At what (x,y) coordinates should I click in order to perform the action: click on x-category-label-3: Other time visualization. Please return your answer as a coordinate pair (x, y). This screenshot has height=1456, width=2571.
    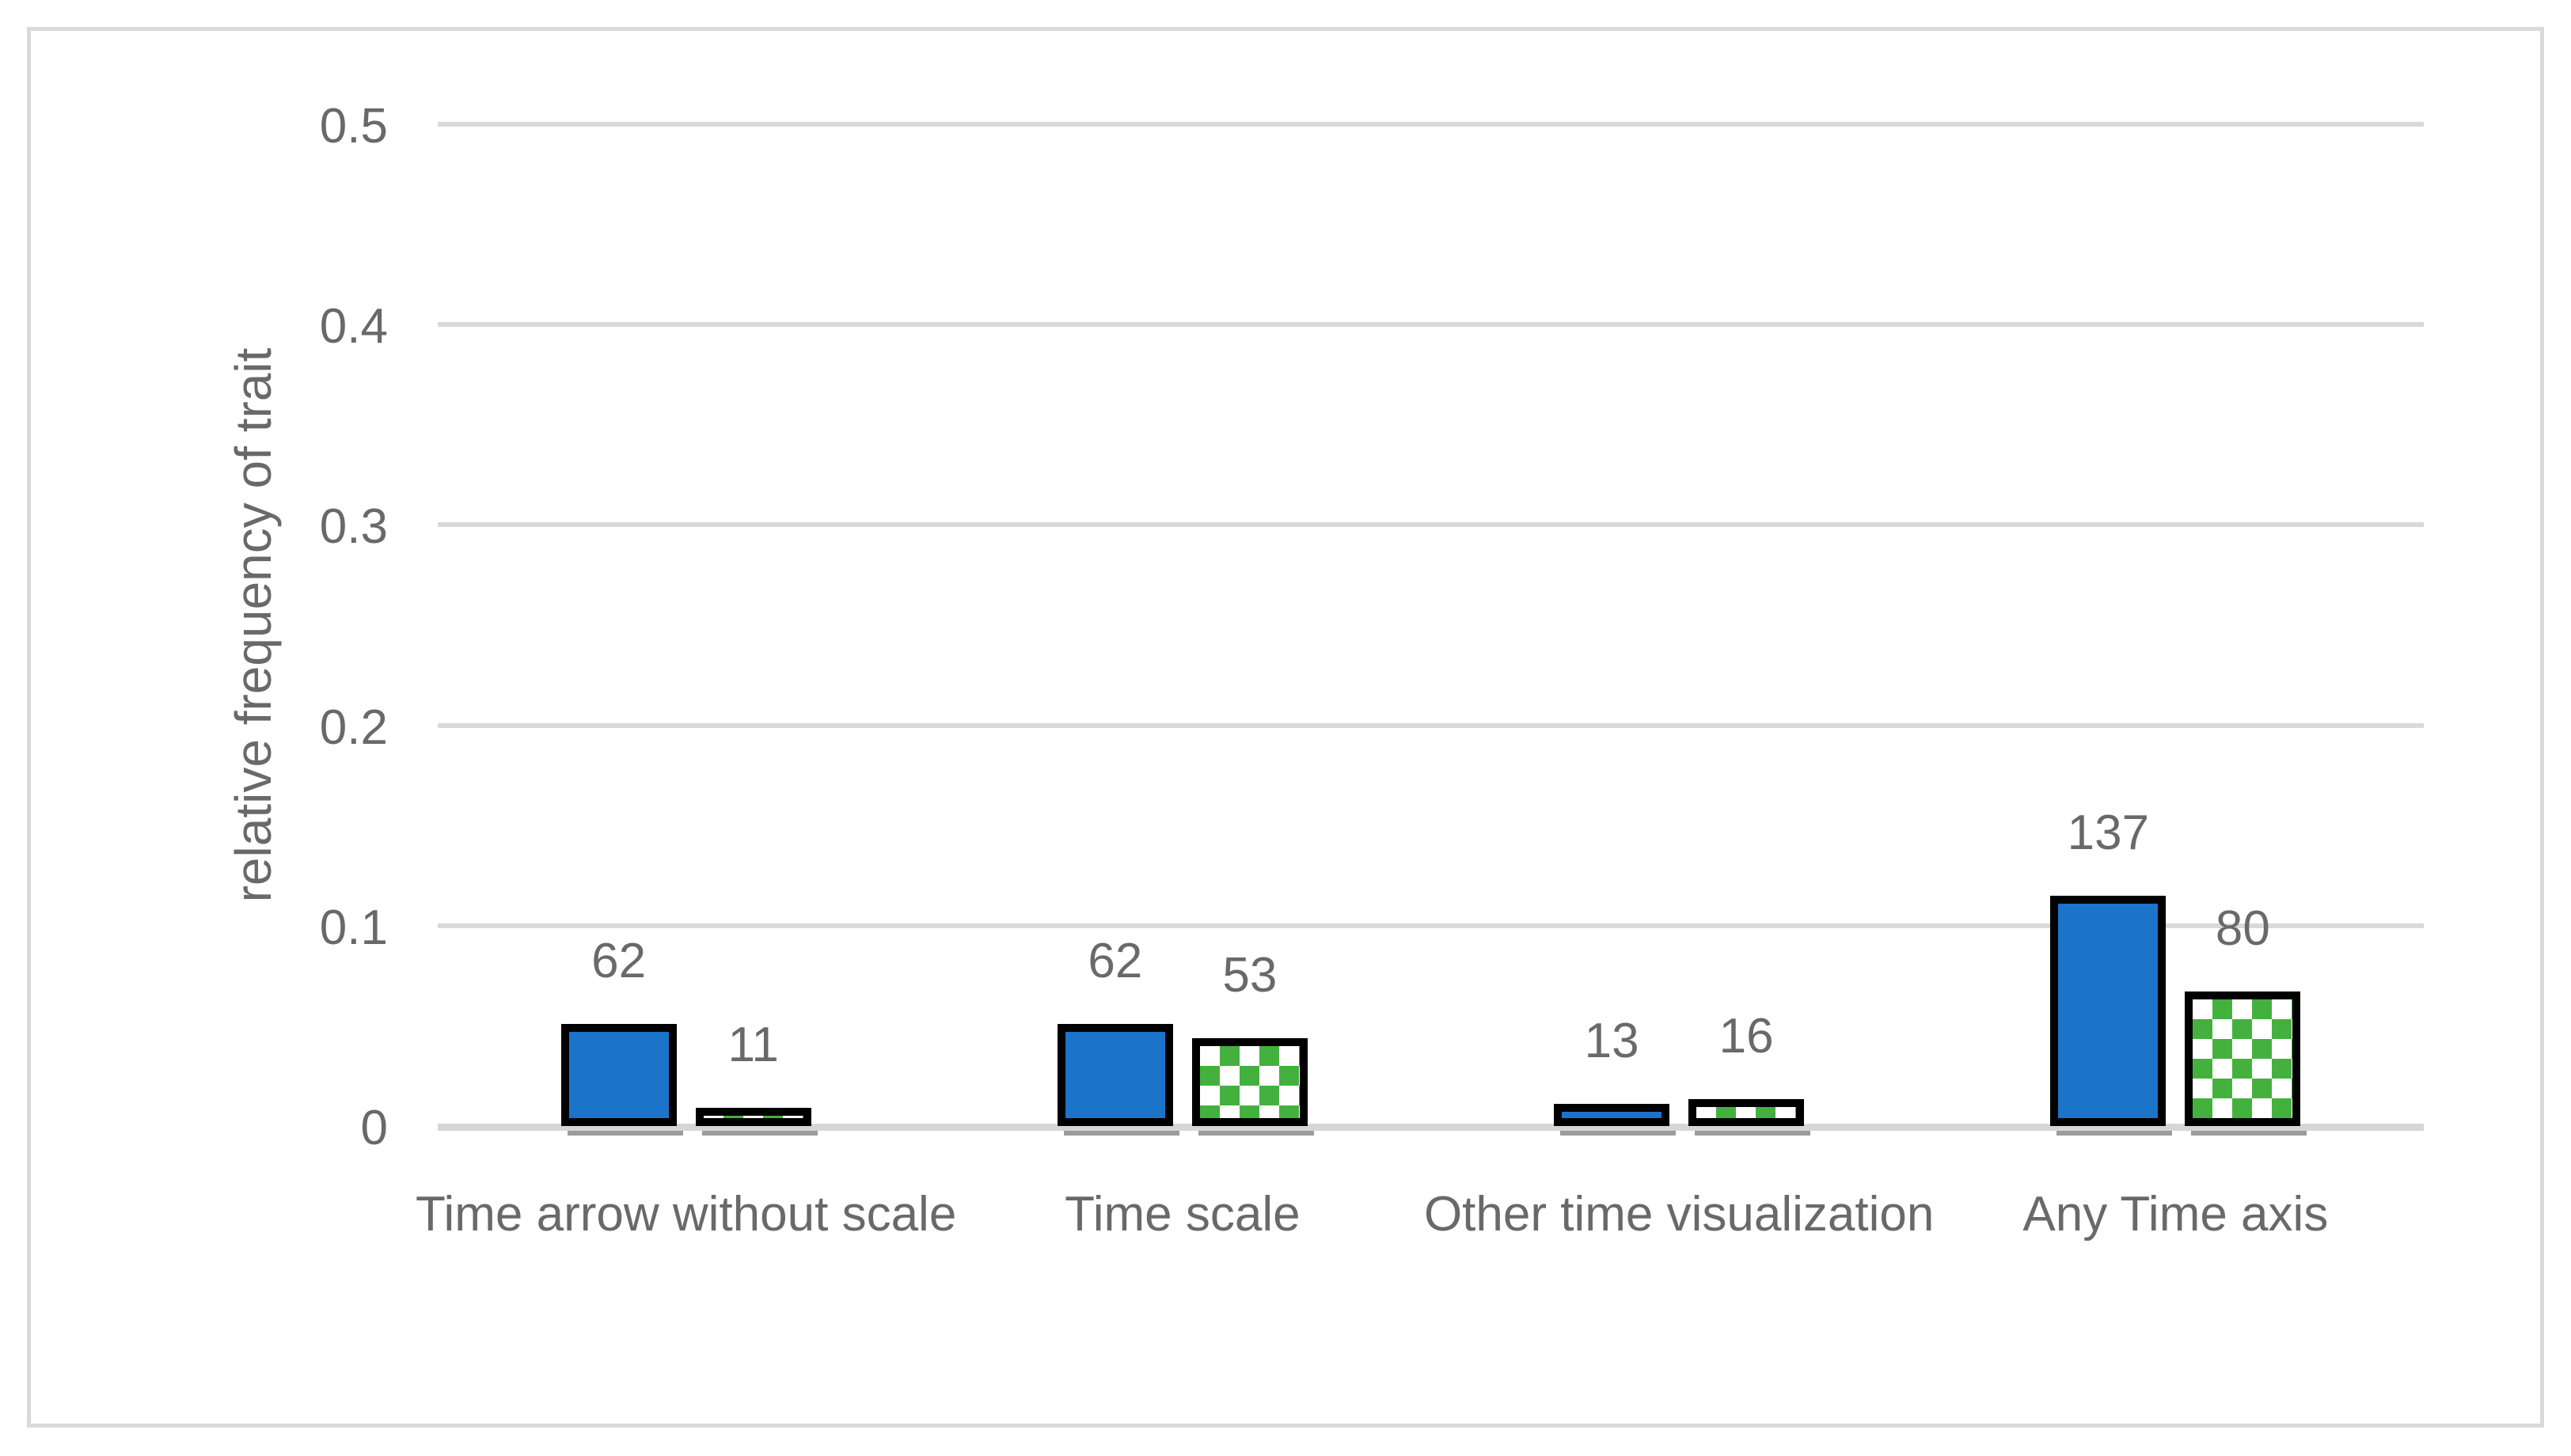
    Looking at the image, I should click on (1679, 1214).